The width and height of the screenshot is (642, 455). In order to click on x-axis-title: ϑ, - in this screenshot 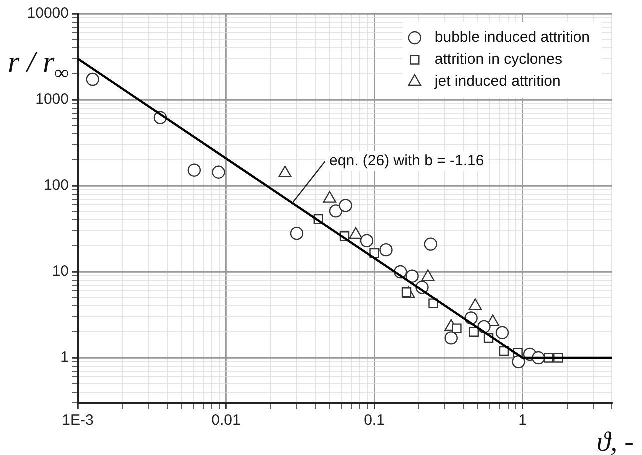, I will do `click(615, 441)`.